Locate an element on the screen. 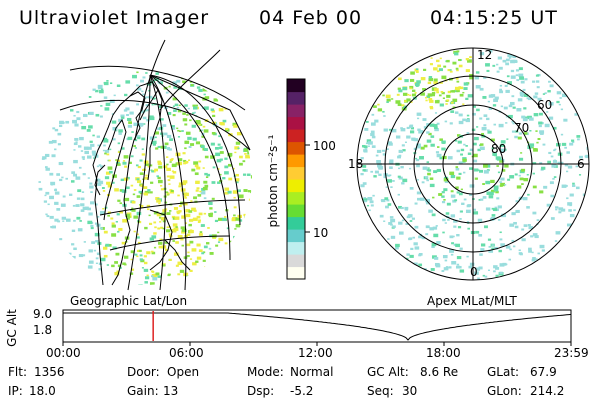  time-tick-2359: 23:59 is located at coordinates (571, 353).